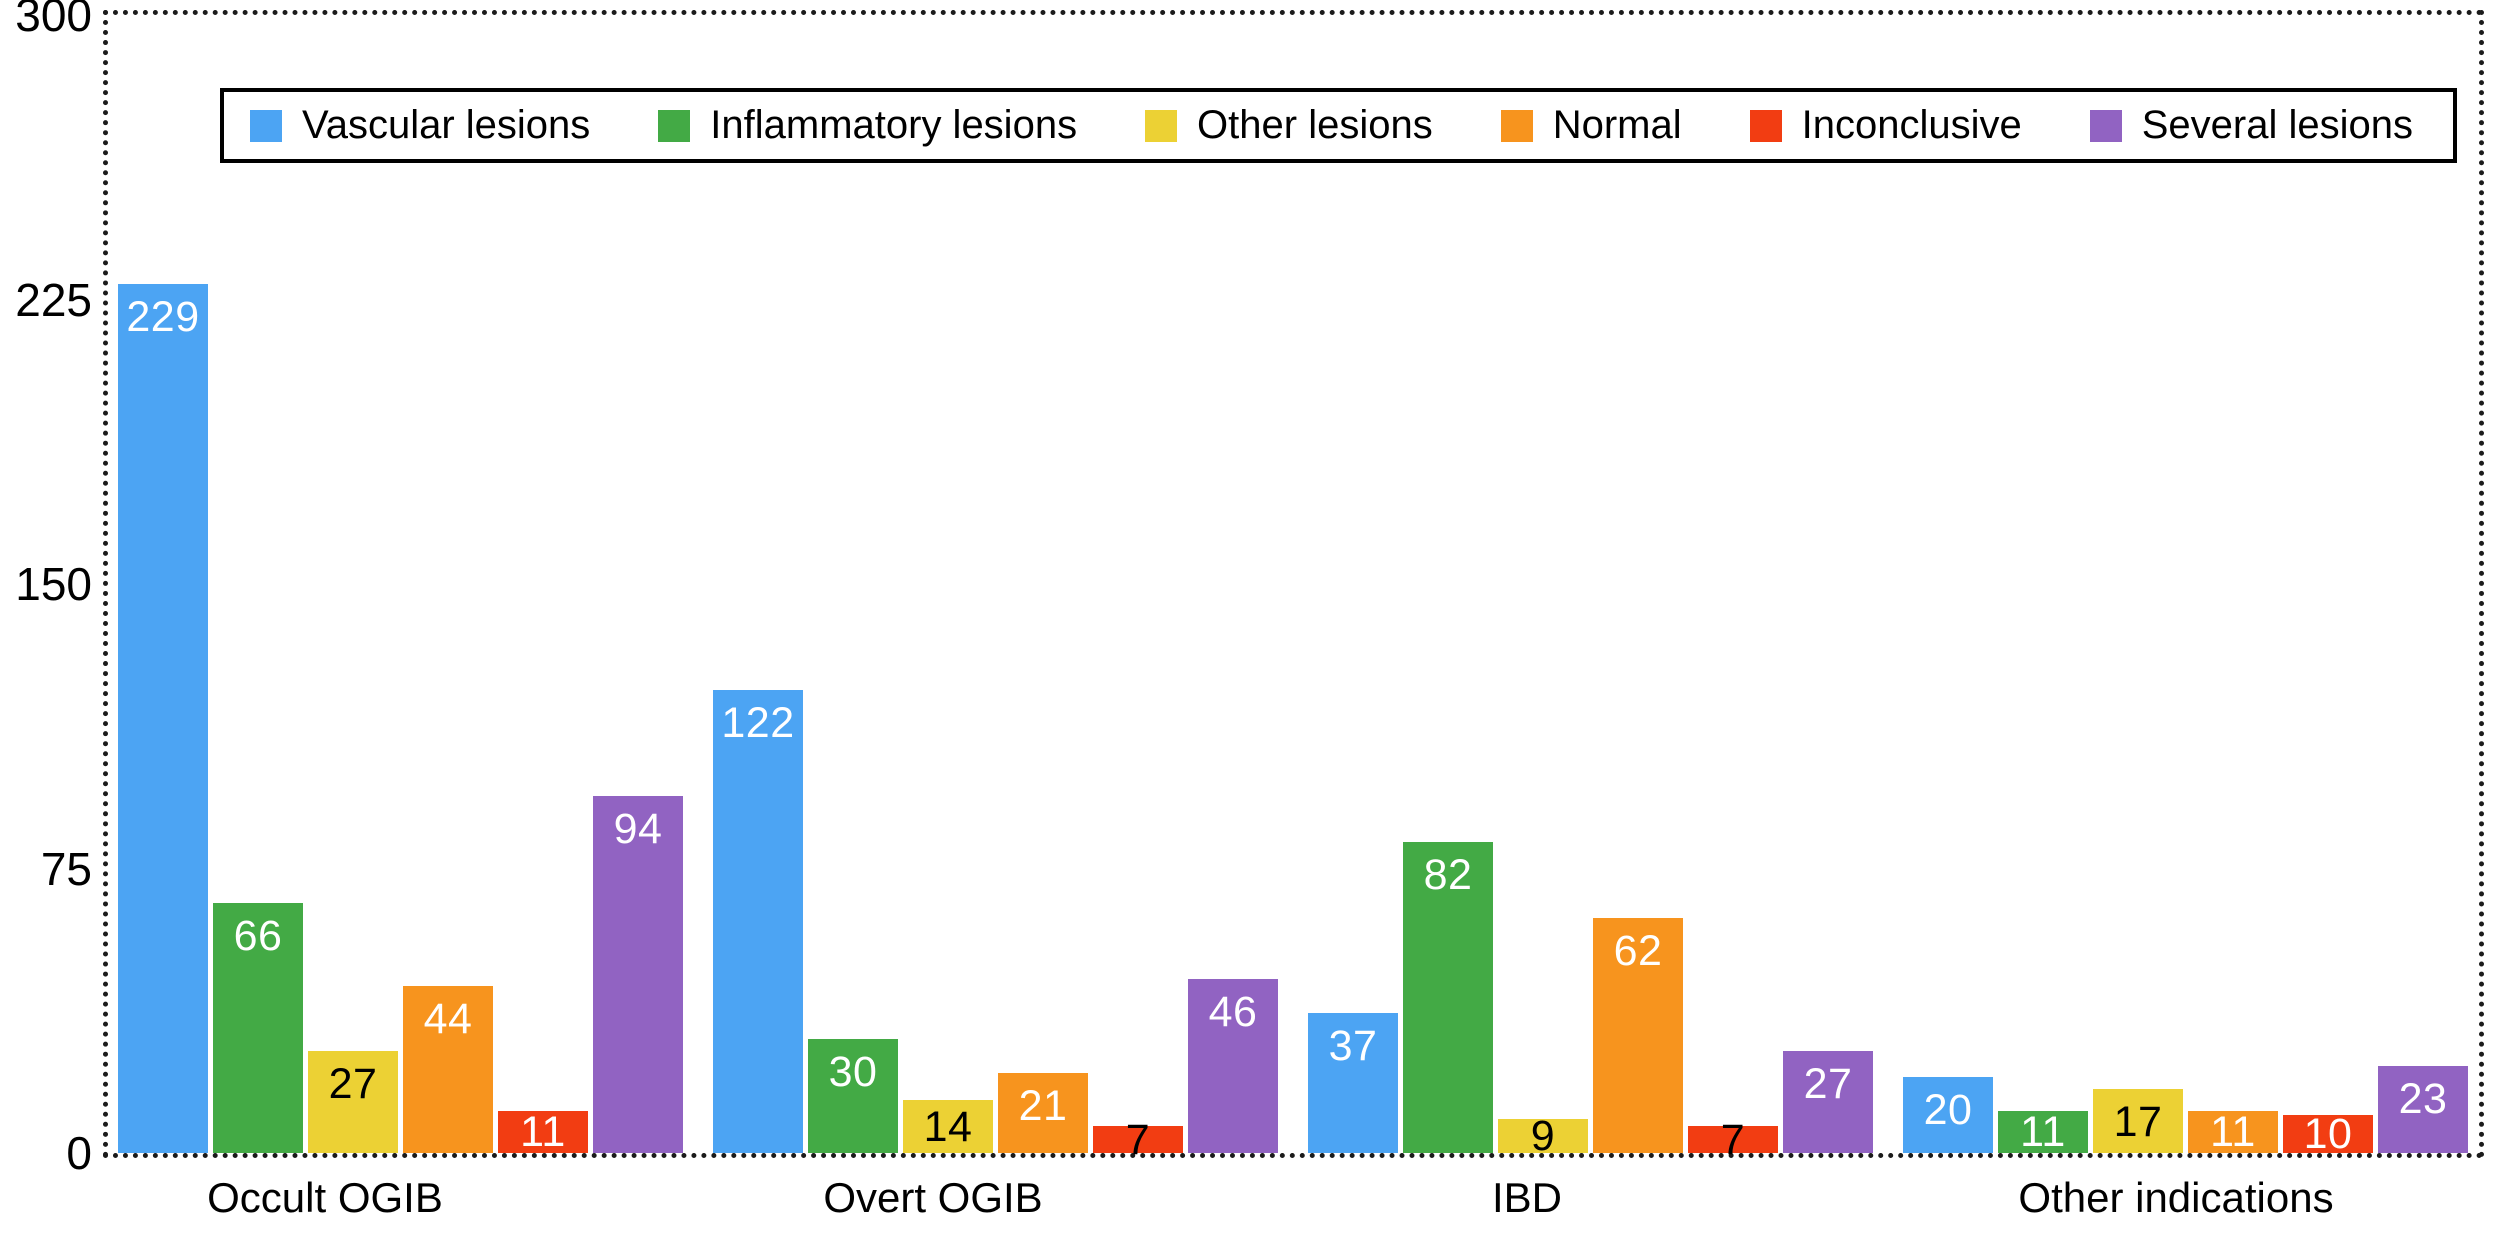 The image size is (2494, 1237). What do you see at coordinates (1448, 875) in the screenshot?
I see `bar-value-label: 82` at bounding box center [1448, 875].